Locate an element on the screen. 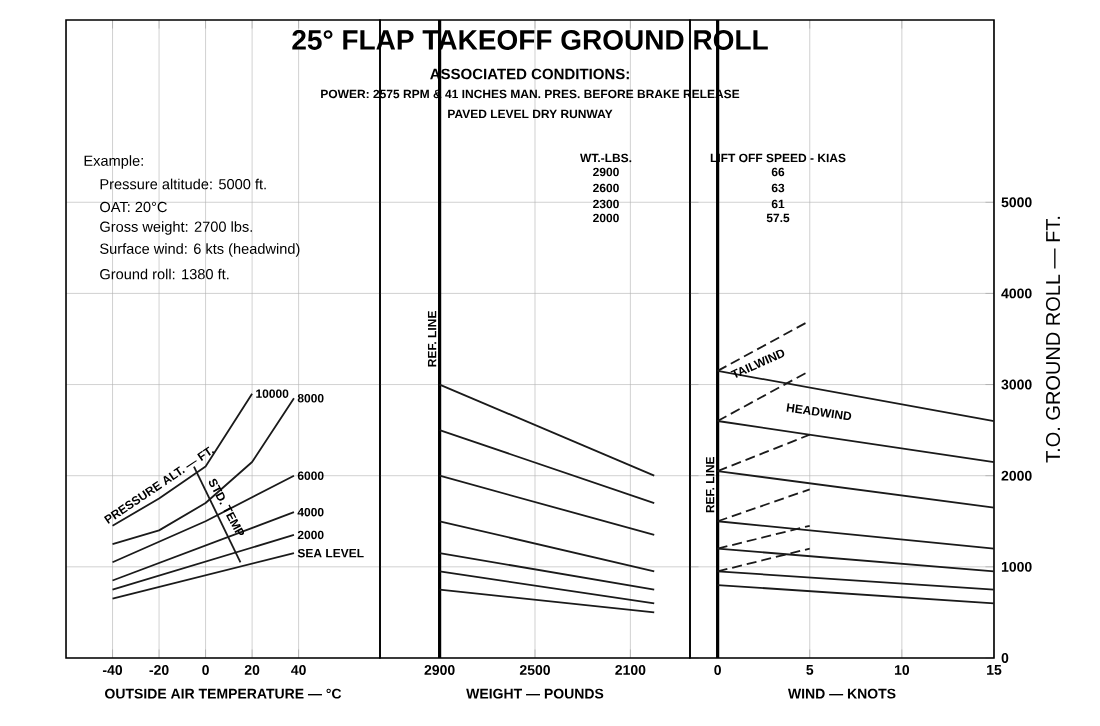  y-axis-title: T.O. GROUND ROLL — FT. is located at coordinates (1053, 339).